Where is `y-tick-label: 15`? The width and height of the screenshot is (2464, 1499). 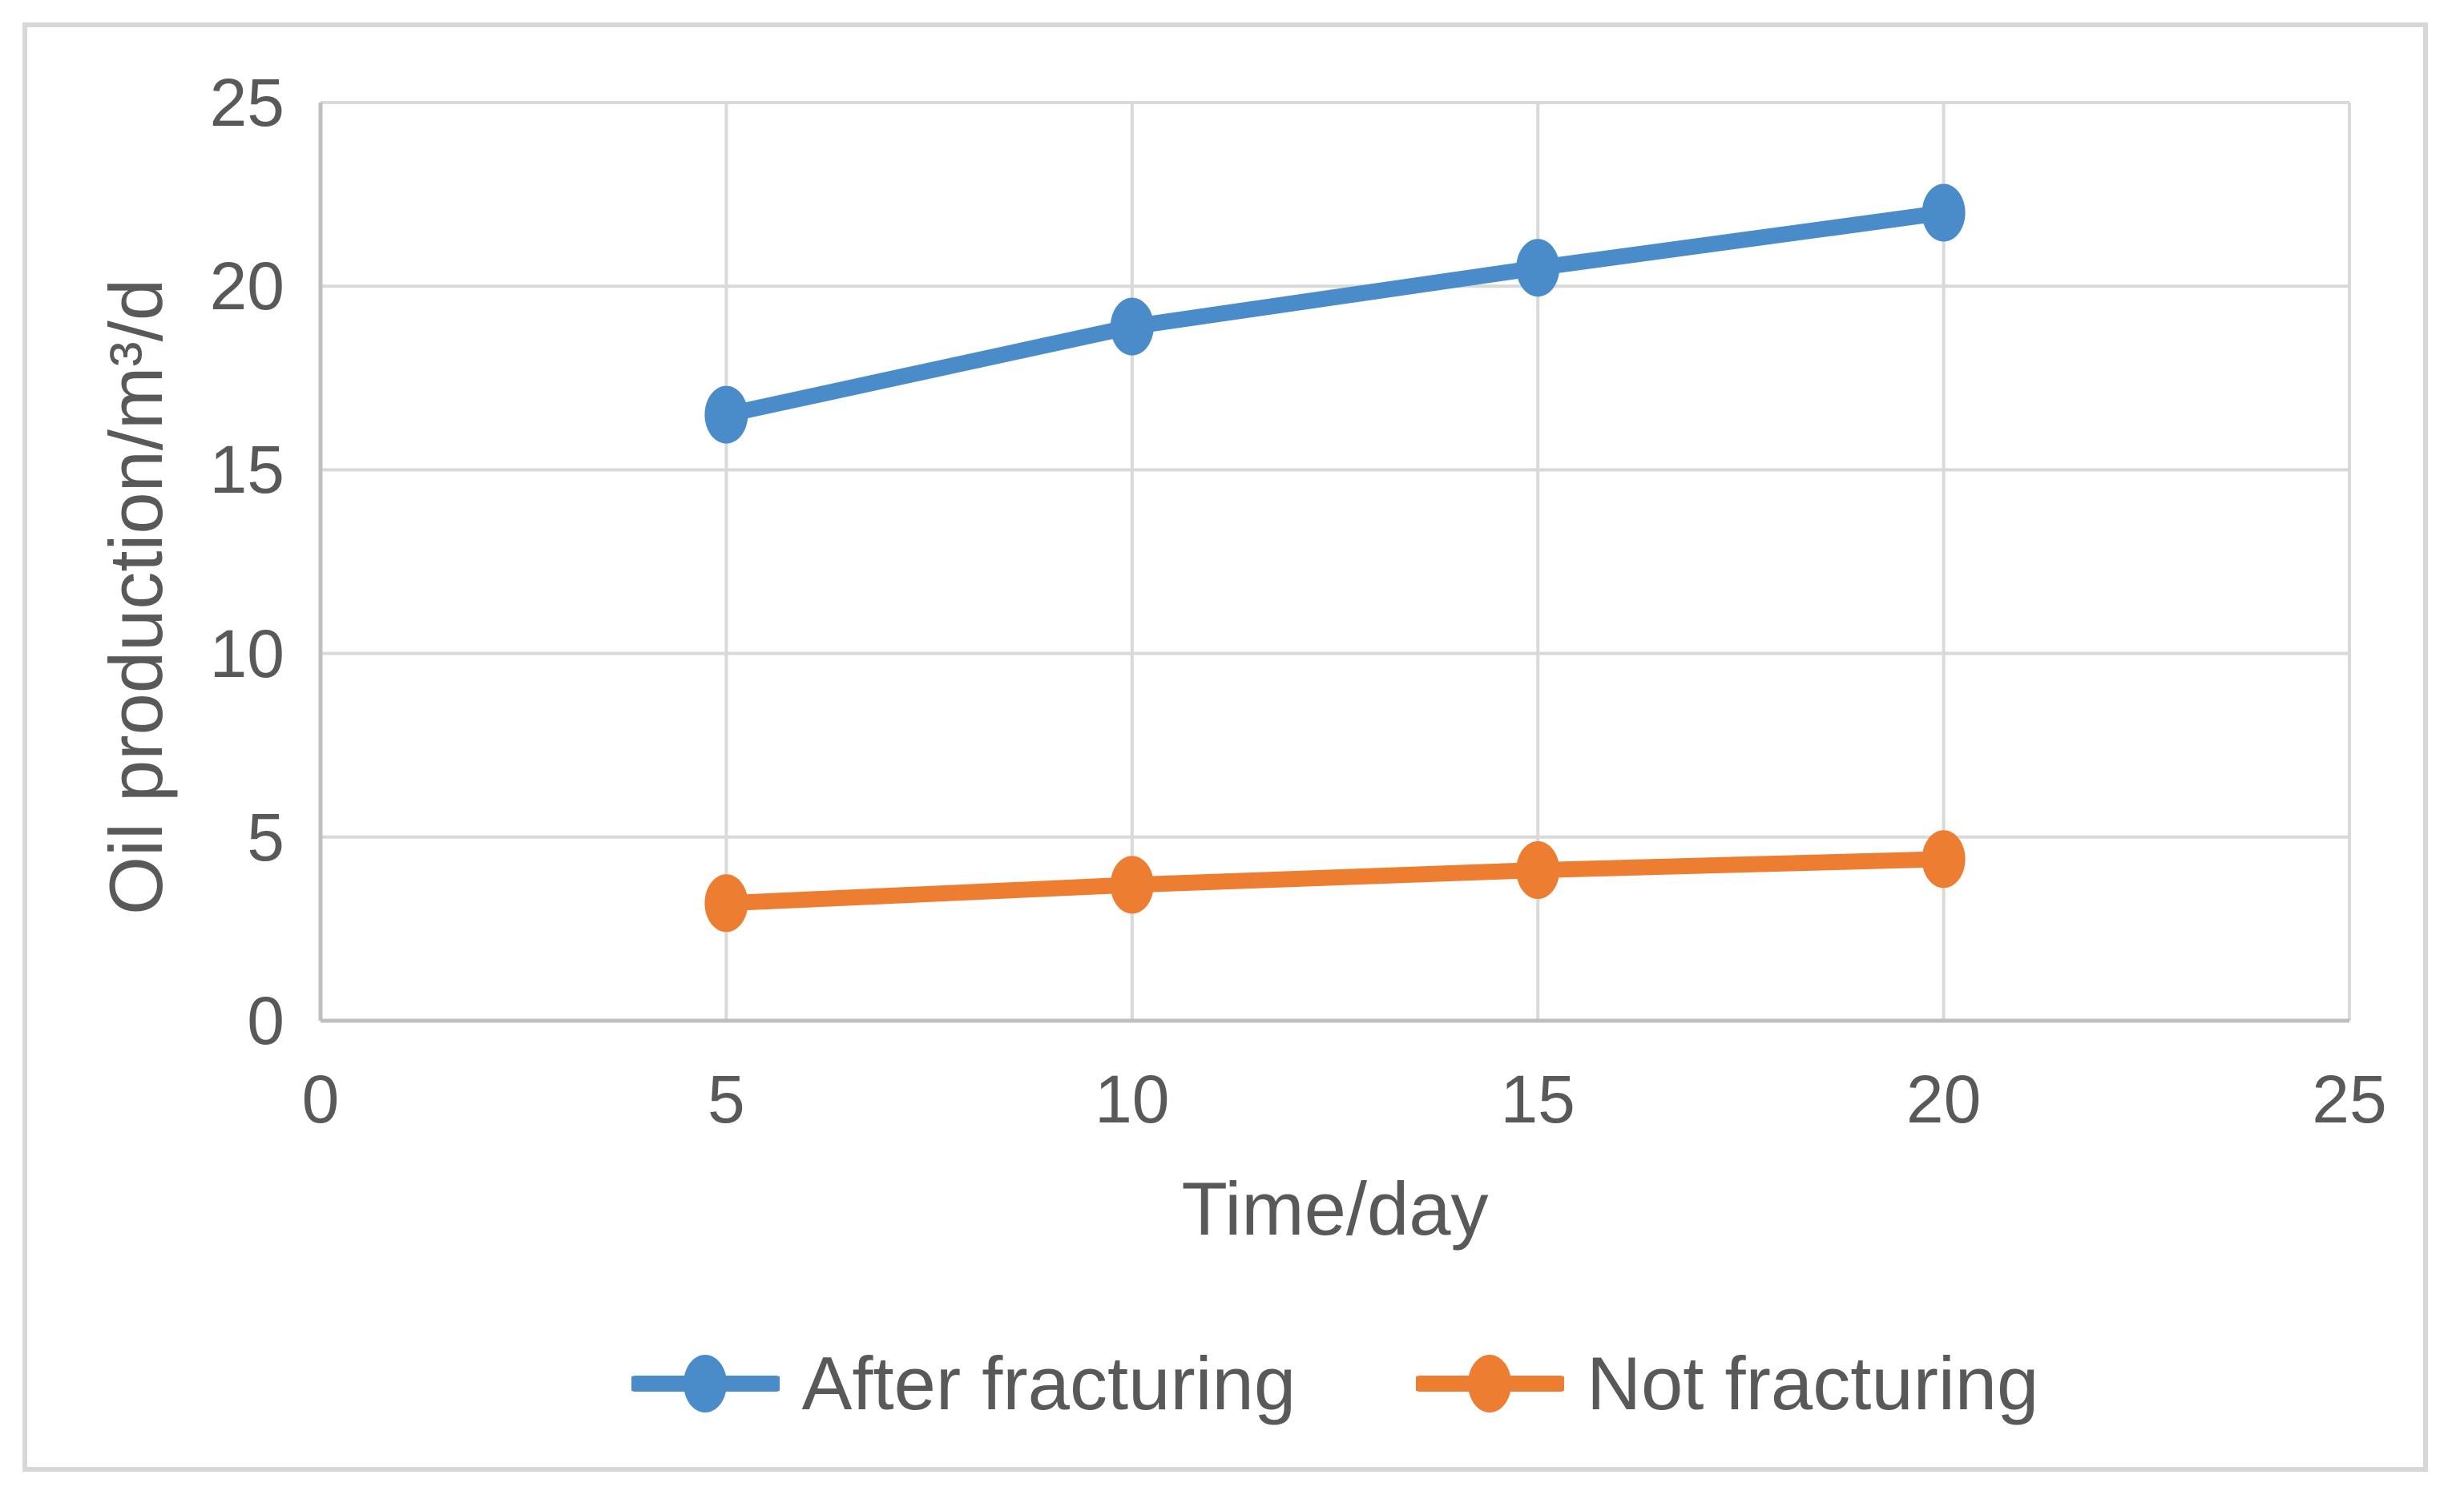 y-tick-label: 15 is located at coordinates (246, 470).